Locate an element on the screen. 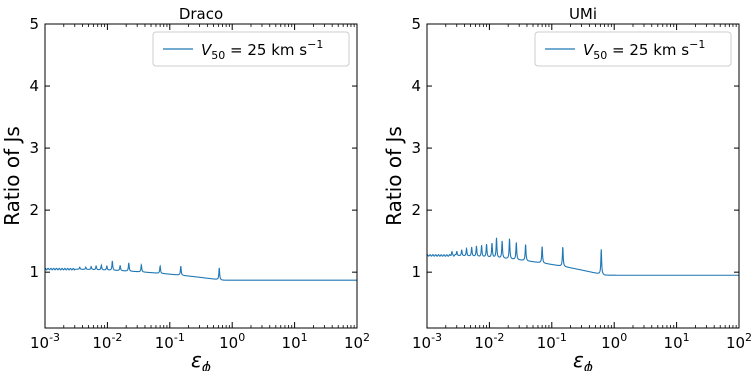  panel-title: Draco is located at coordinates (201, 14).